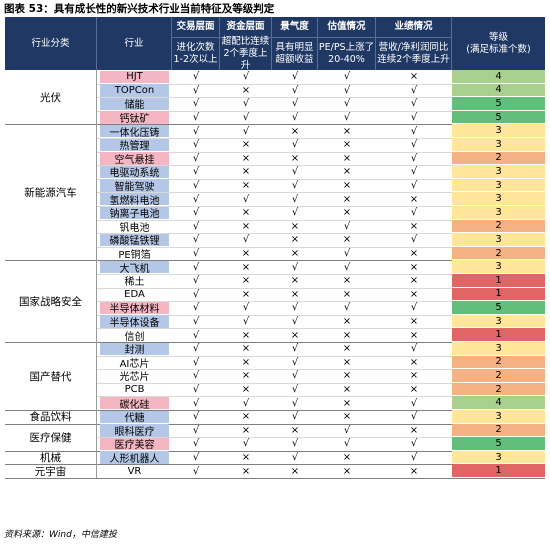 This screenshot has height=544, width=550. Describe the element at coordinates (195, 59) in the screenshot. I see `header-desc-line: 1-2次以上` at that location.